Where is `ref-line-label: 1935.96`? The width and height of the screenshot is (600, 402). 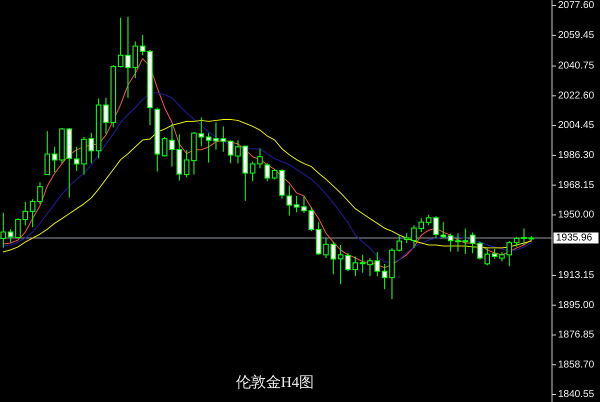
ref-line-label: 1935.96 is located at coordinates (574, 238).